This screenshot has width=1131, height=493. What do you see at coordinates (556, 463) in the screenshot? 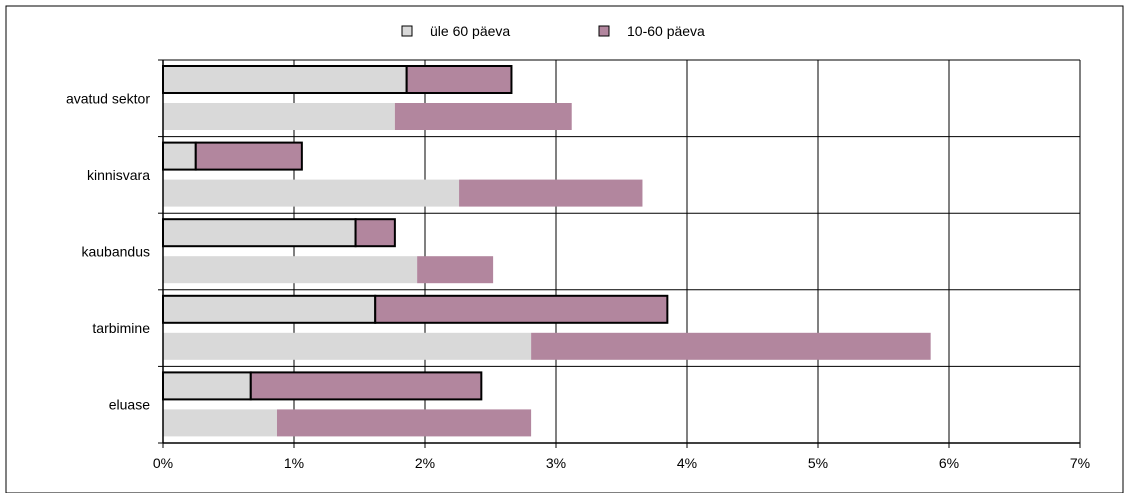
I see `x-tick-label: 3%` at bounding box center [556, 463].